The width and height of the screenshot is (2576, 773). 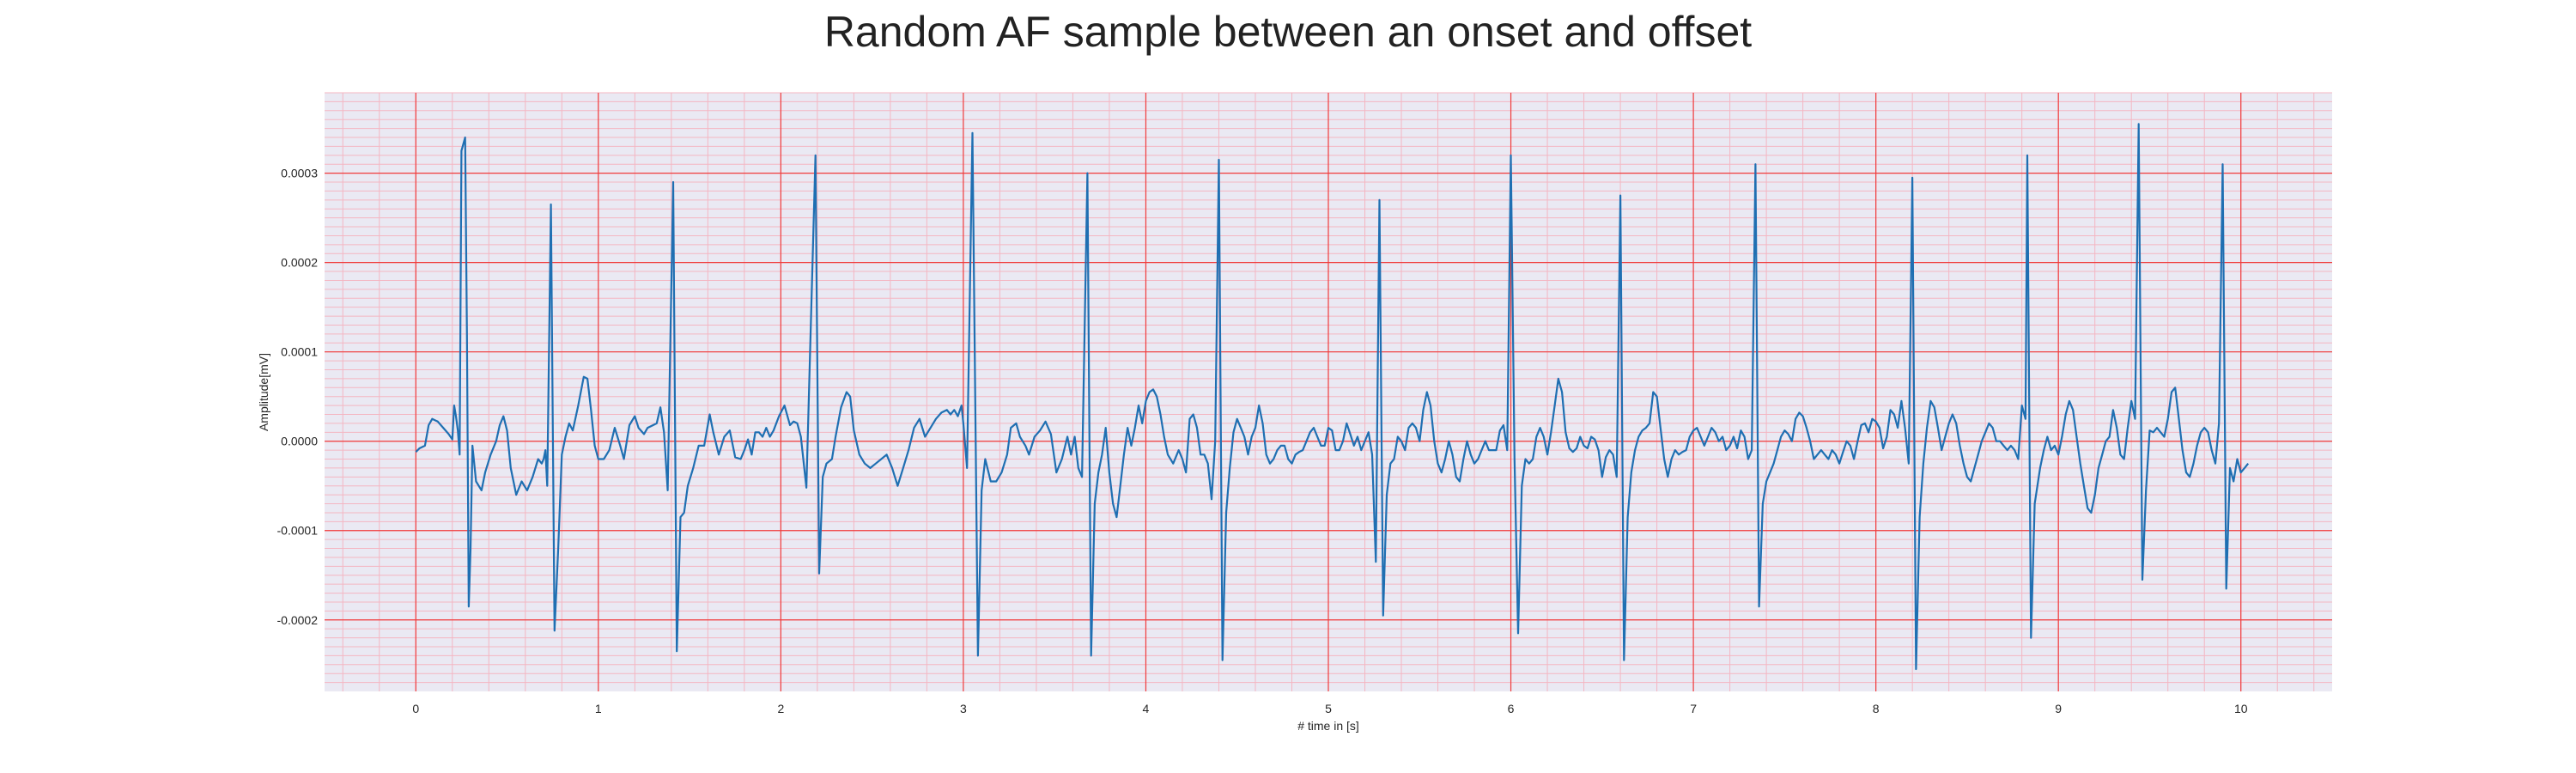 What do you see at coordinates (298, 620) in the screenshot?
I see `y-tick-label: -0.0002` at bounding box center [298, 620].